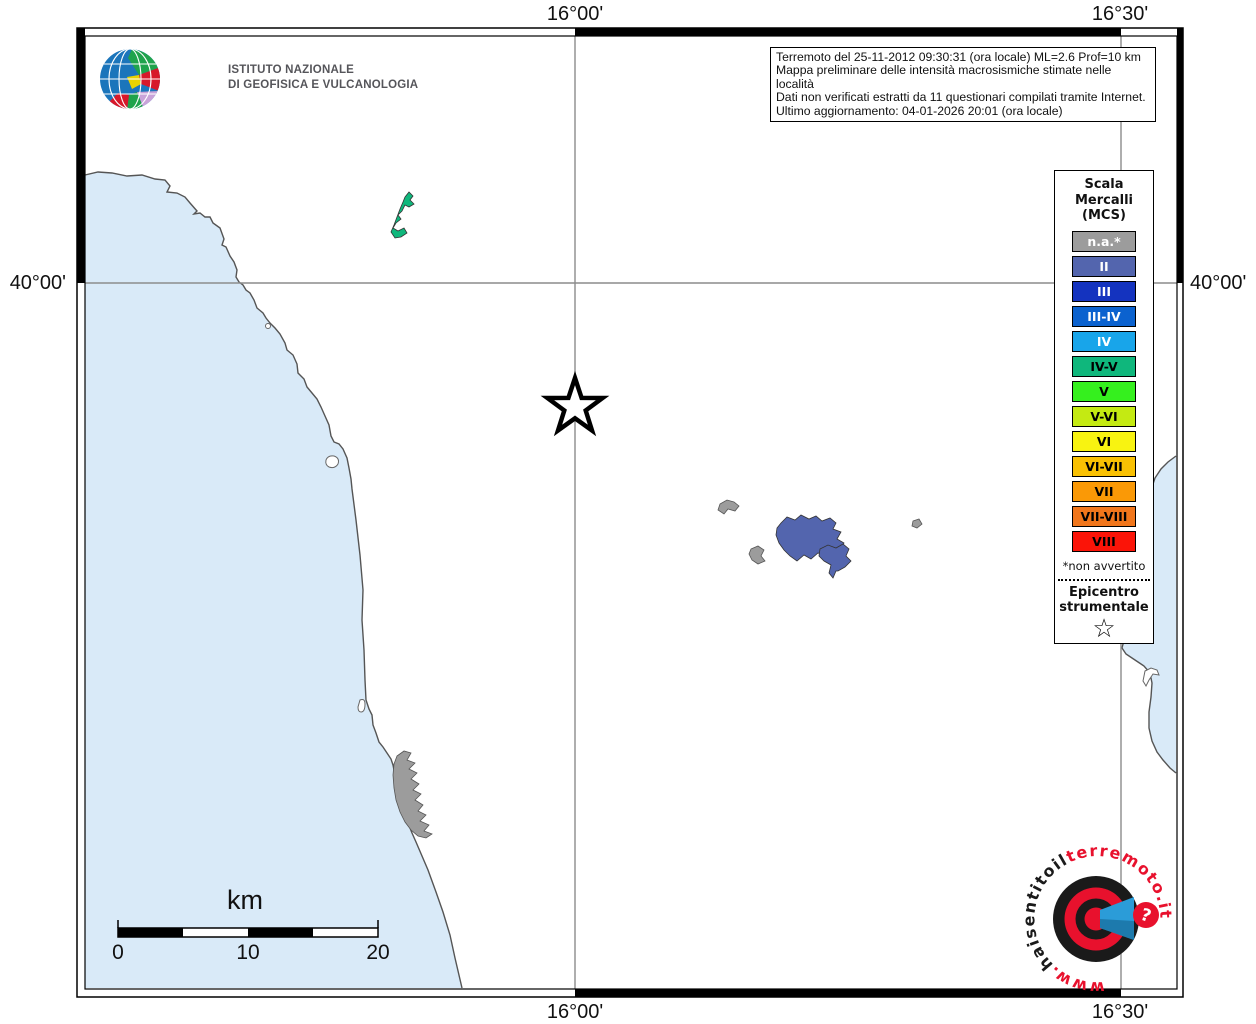 The image size is (1256, 1024). Describe the element at coordinates (37, 283) in the screenshot. I see `lat-label-left: 40°00'` at that location.